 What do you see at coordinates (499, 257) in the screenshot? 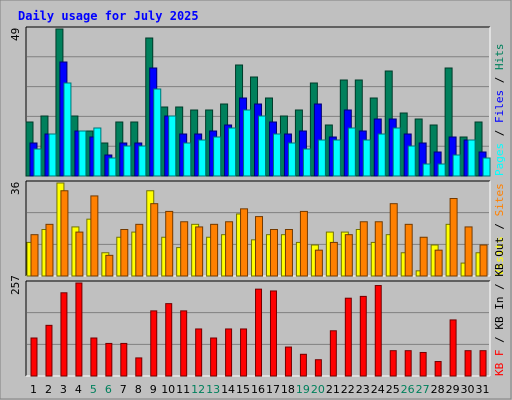
I see `legend-kb-out: KB Out` at bounding box center [499, 257].